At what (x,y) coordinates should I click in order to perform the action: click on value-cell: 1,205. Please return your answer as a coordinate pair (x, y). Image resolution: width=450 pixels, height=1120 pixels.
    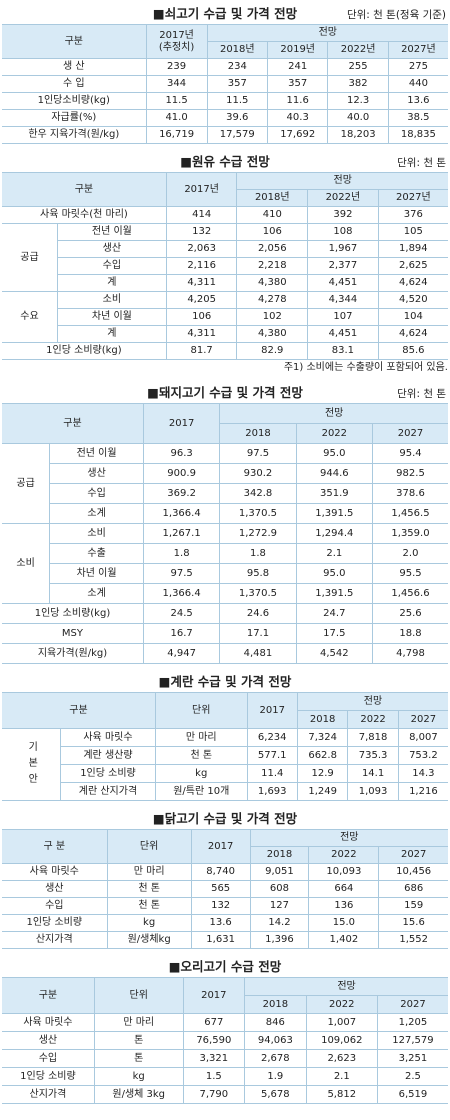
    Looking at the image, I should click on (412, 1022).